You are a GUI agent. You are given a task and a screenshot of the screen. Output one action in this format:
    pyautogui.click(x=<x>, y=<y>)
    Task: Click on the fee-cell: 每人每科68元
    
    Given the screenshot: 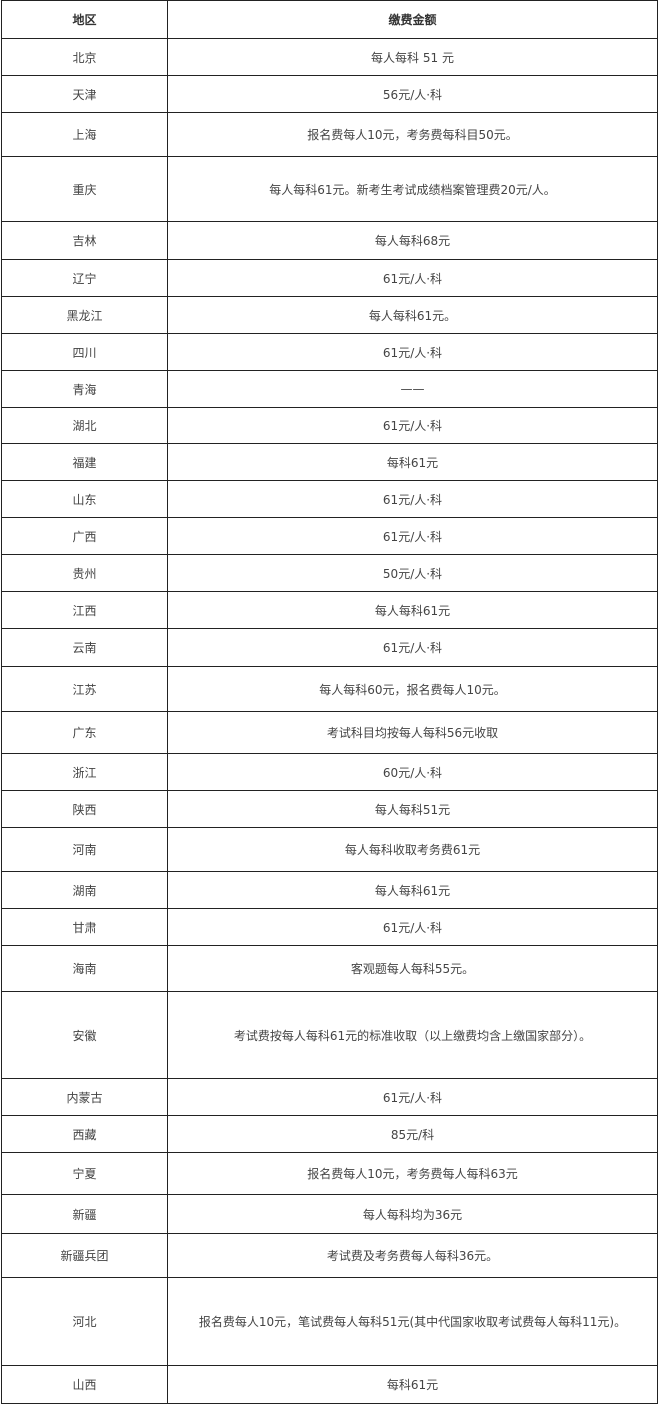 What is the action you would take?
    pyautogui.click(x=412, y=240)
    